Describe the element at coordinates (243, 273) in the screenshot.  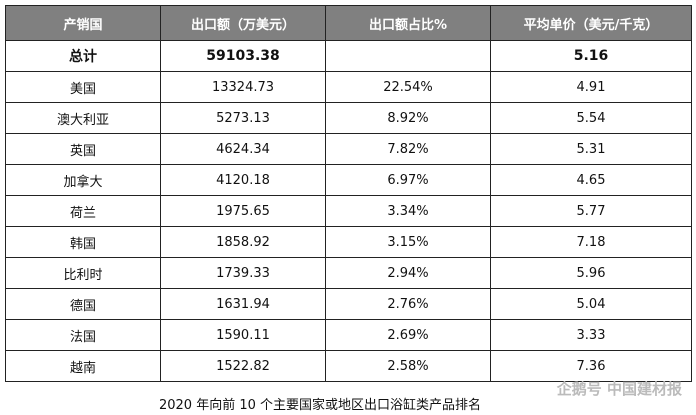
I see `table-cell: 1739.33` at that location.